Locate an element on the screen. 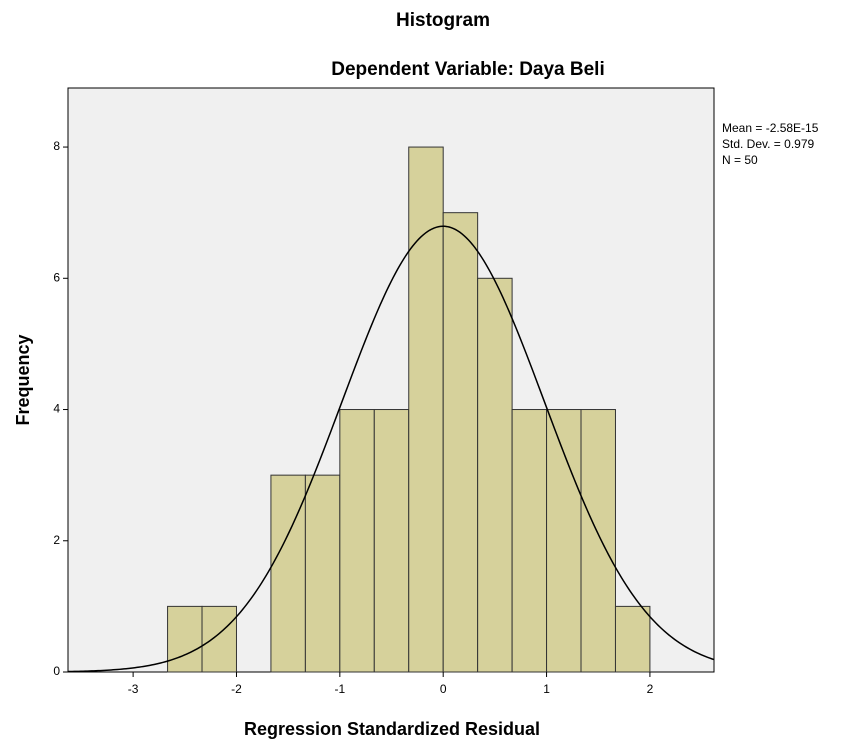 The width and height of the screenshot is (862, 744). x-tick-label: -2 is located at coordinates (236, 689).